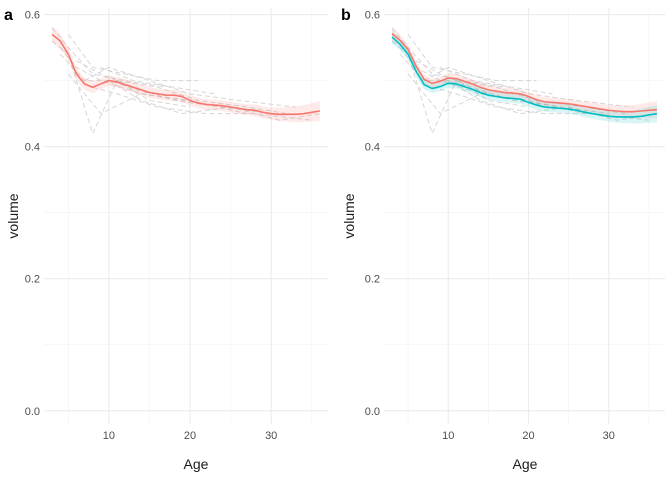  I want to click on panel-a-x-tick-label: 10, so click(109, 436).